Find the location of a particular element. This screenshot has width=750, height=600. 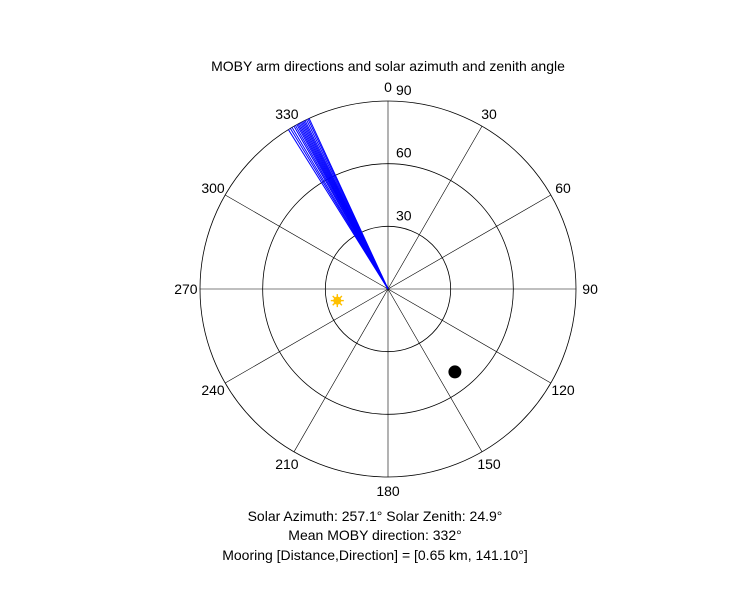

sun-core is located at coordinates (337, 300).